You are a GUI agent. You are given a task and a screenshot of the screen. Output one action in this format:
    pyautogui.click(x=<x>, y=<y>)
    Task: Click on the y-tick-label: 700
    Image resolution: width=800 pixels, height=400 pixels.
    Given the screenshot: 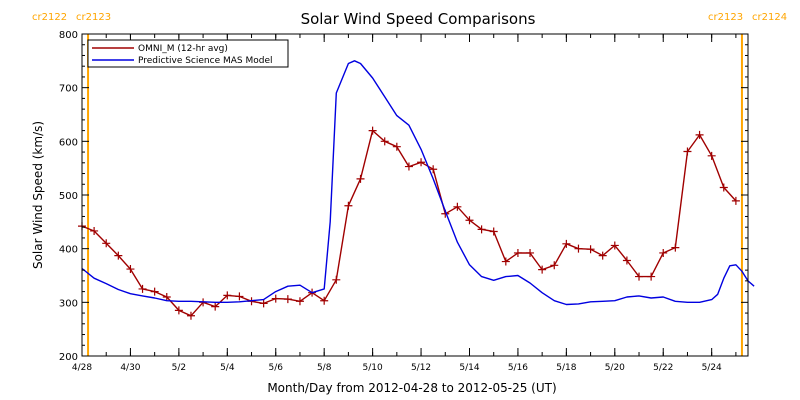 What is the action you would take?
    pyautogui.click(x=68, y=89)
    